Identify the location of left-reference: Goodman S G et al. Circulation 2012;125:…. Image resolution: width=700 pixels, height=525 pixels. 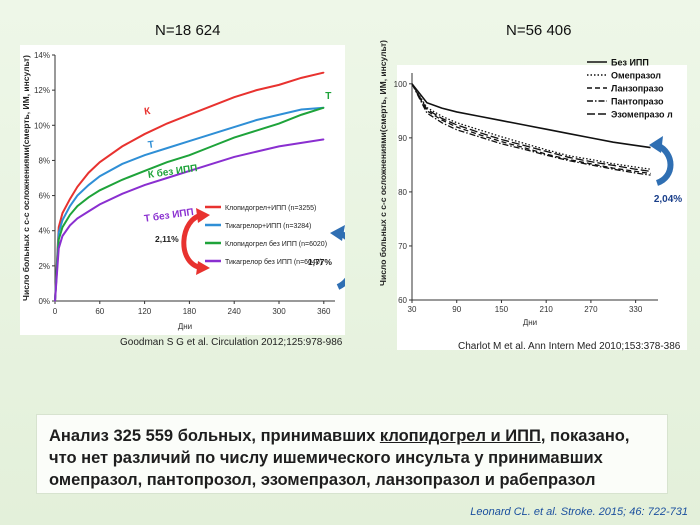
(231, 342).